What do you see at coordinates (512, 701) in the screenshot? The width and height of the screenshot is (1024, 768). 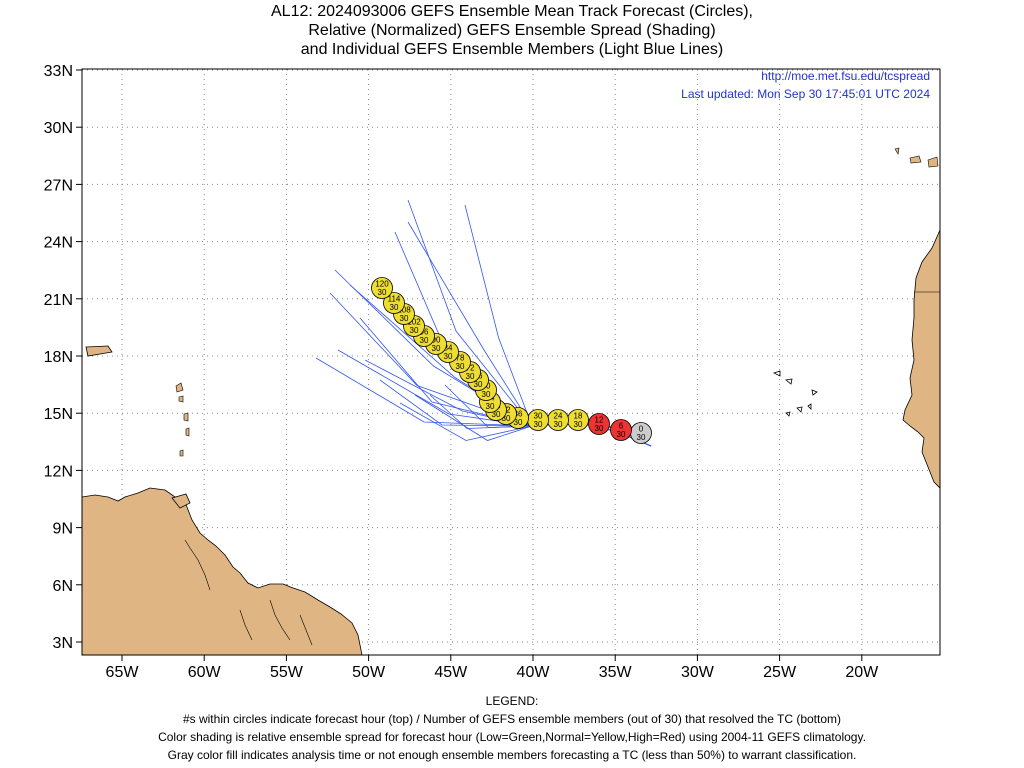 I see `legend-heading: LEGEND:` at bounding box center [512, 701].